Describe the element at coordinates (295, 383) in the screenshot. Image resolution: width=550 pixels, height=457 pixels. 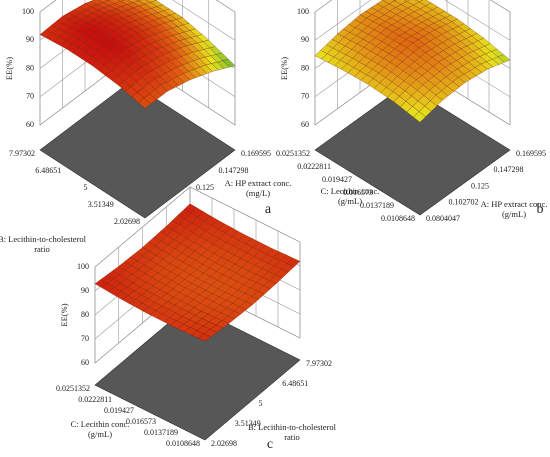
I see `x-tick-label: 6.48651` at that location.